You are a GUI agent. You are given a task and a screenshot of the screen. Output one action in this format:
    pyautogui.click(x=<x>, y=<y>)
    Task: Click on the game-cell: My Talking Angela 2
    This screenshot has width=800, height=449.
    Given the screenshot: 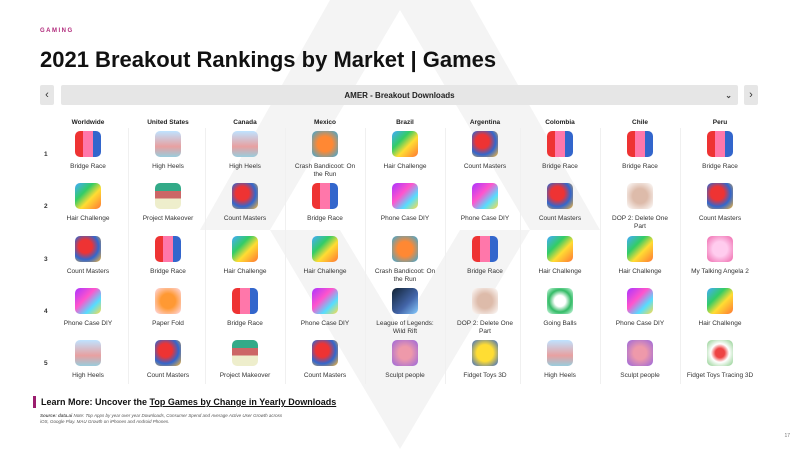 What is the action you would take?
    pyautogui.click(x=720, y=256)
    